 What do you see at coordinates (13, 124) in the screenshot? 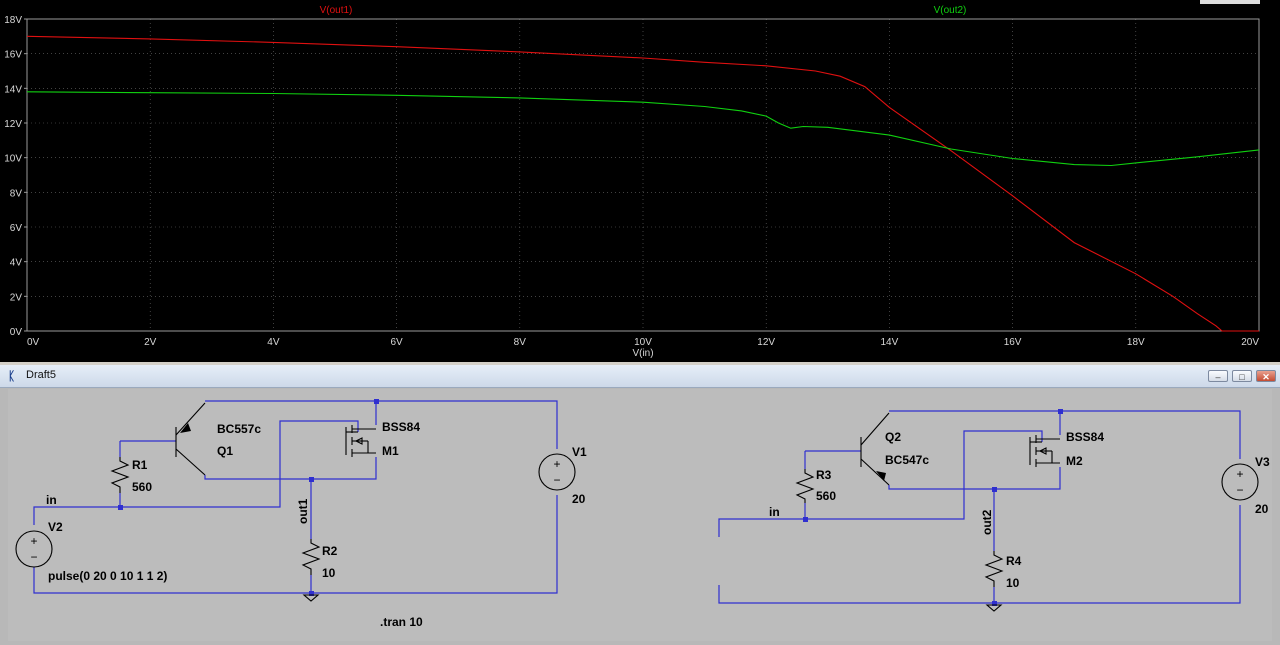
I see `y-tick-label: 12V` at bounding box center [13, 124].